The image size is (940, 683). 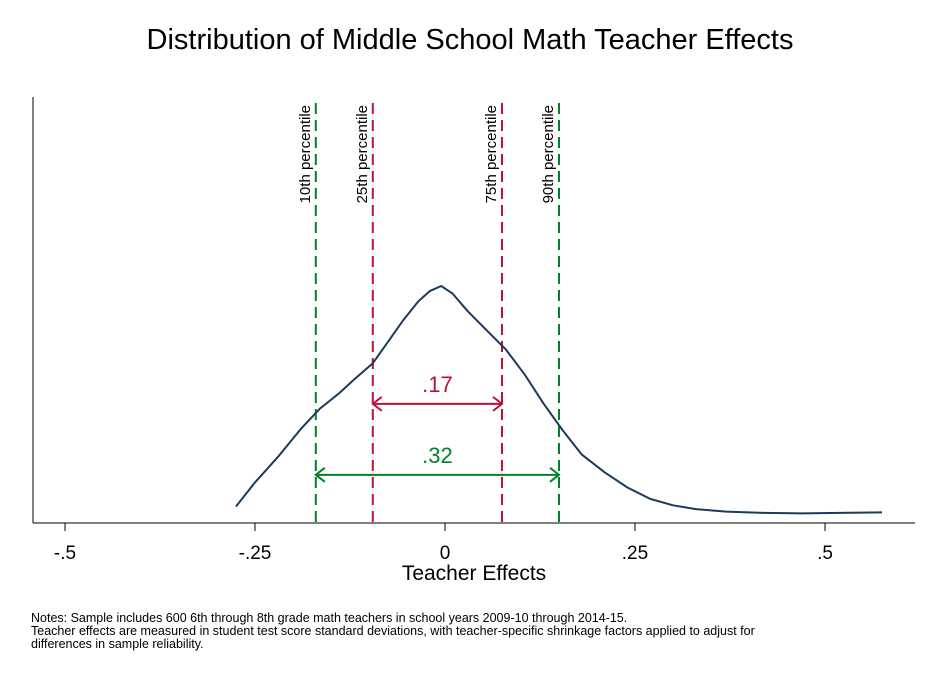 What do you see at coordinates (437, 384) in the screenshot?
I see `range-label: .17` at bounding box center [437, 384].